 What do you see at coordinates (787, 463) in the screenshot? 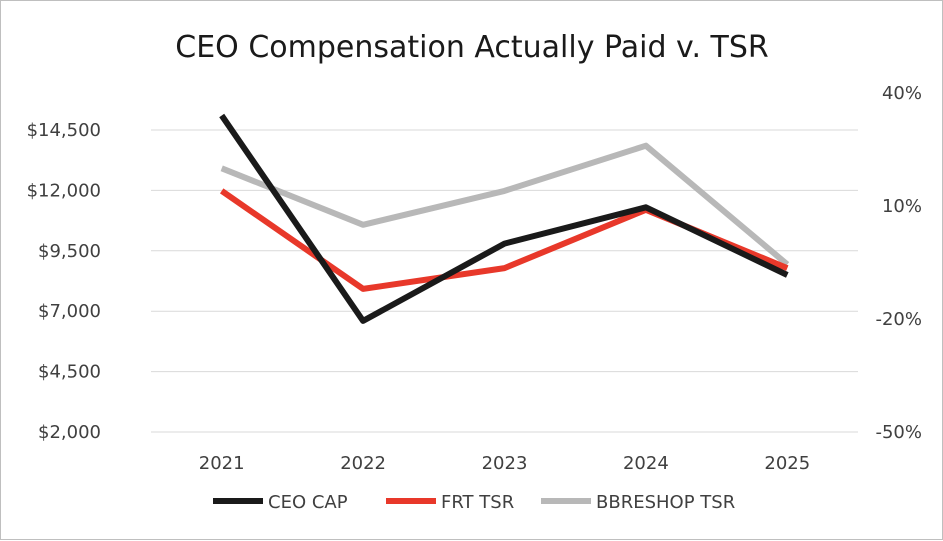
I see `x-tick-label: 2025` at bounding box center [787, 463].